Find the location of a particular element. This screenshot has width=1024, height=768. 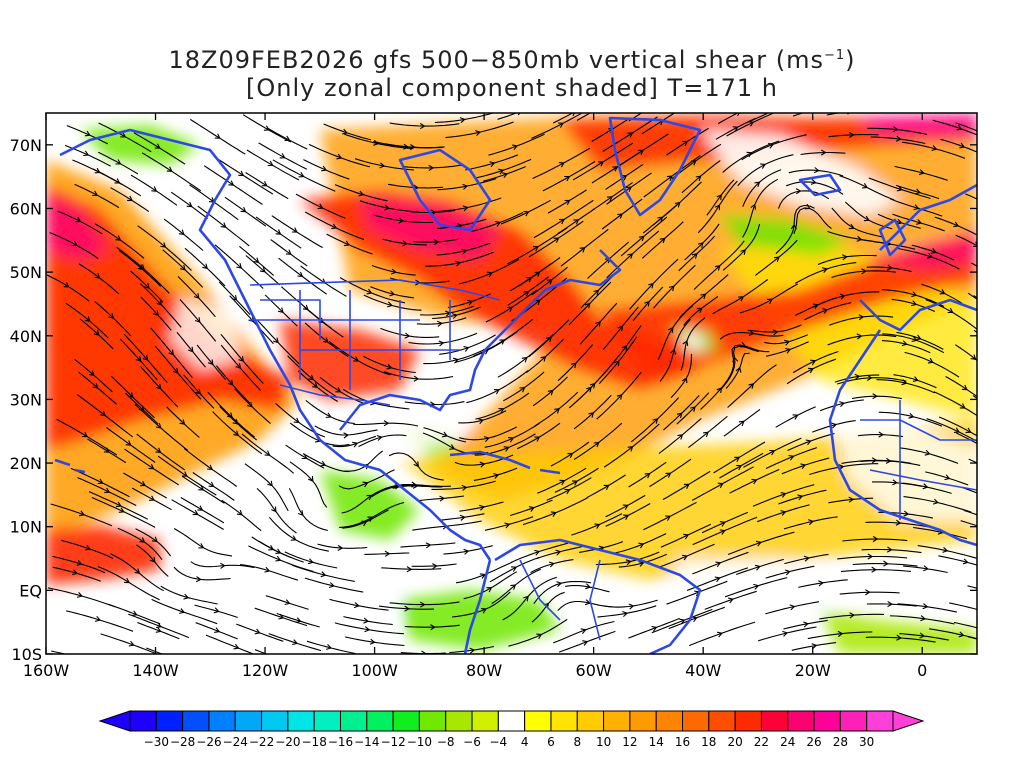

coastline-cuba-caribbean is located at coordinates (505, 462).